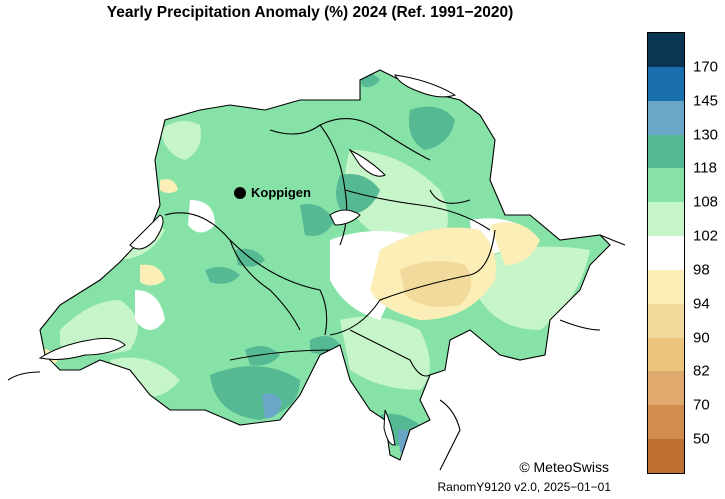 The image size is (725, 499). Describe the element at coordinates (701, 371) in the screenshot. I see `legend-tick-label: 82` at that location.